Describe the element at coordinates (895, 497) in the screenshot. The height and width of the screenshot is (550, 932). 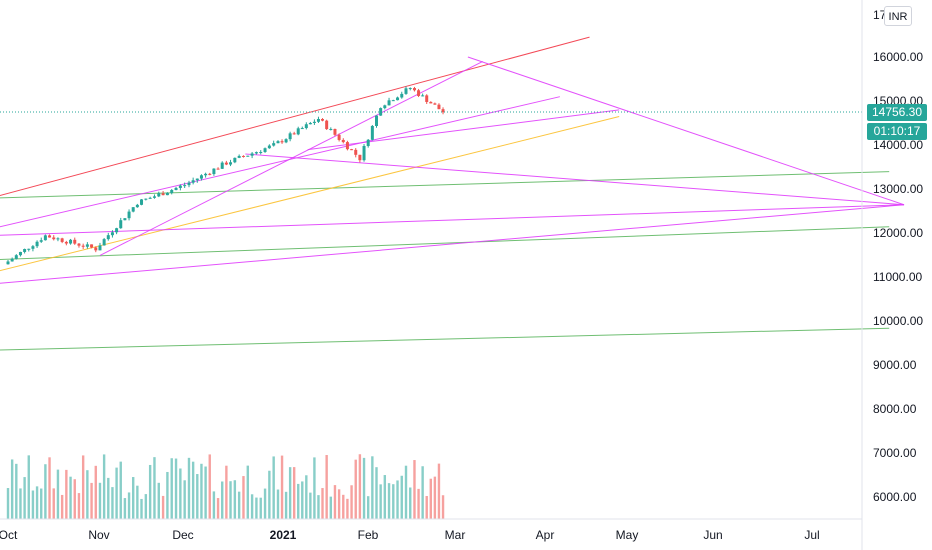
I see `price-tick-label: 6000.00` at that location.